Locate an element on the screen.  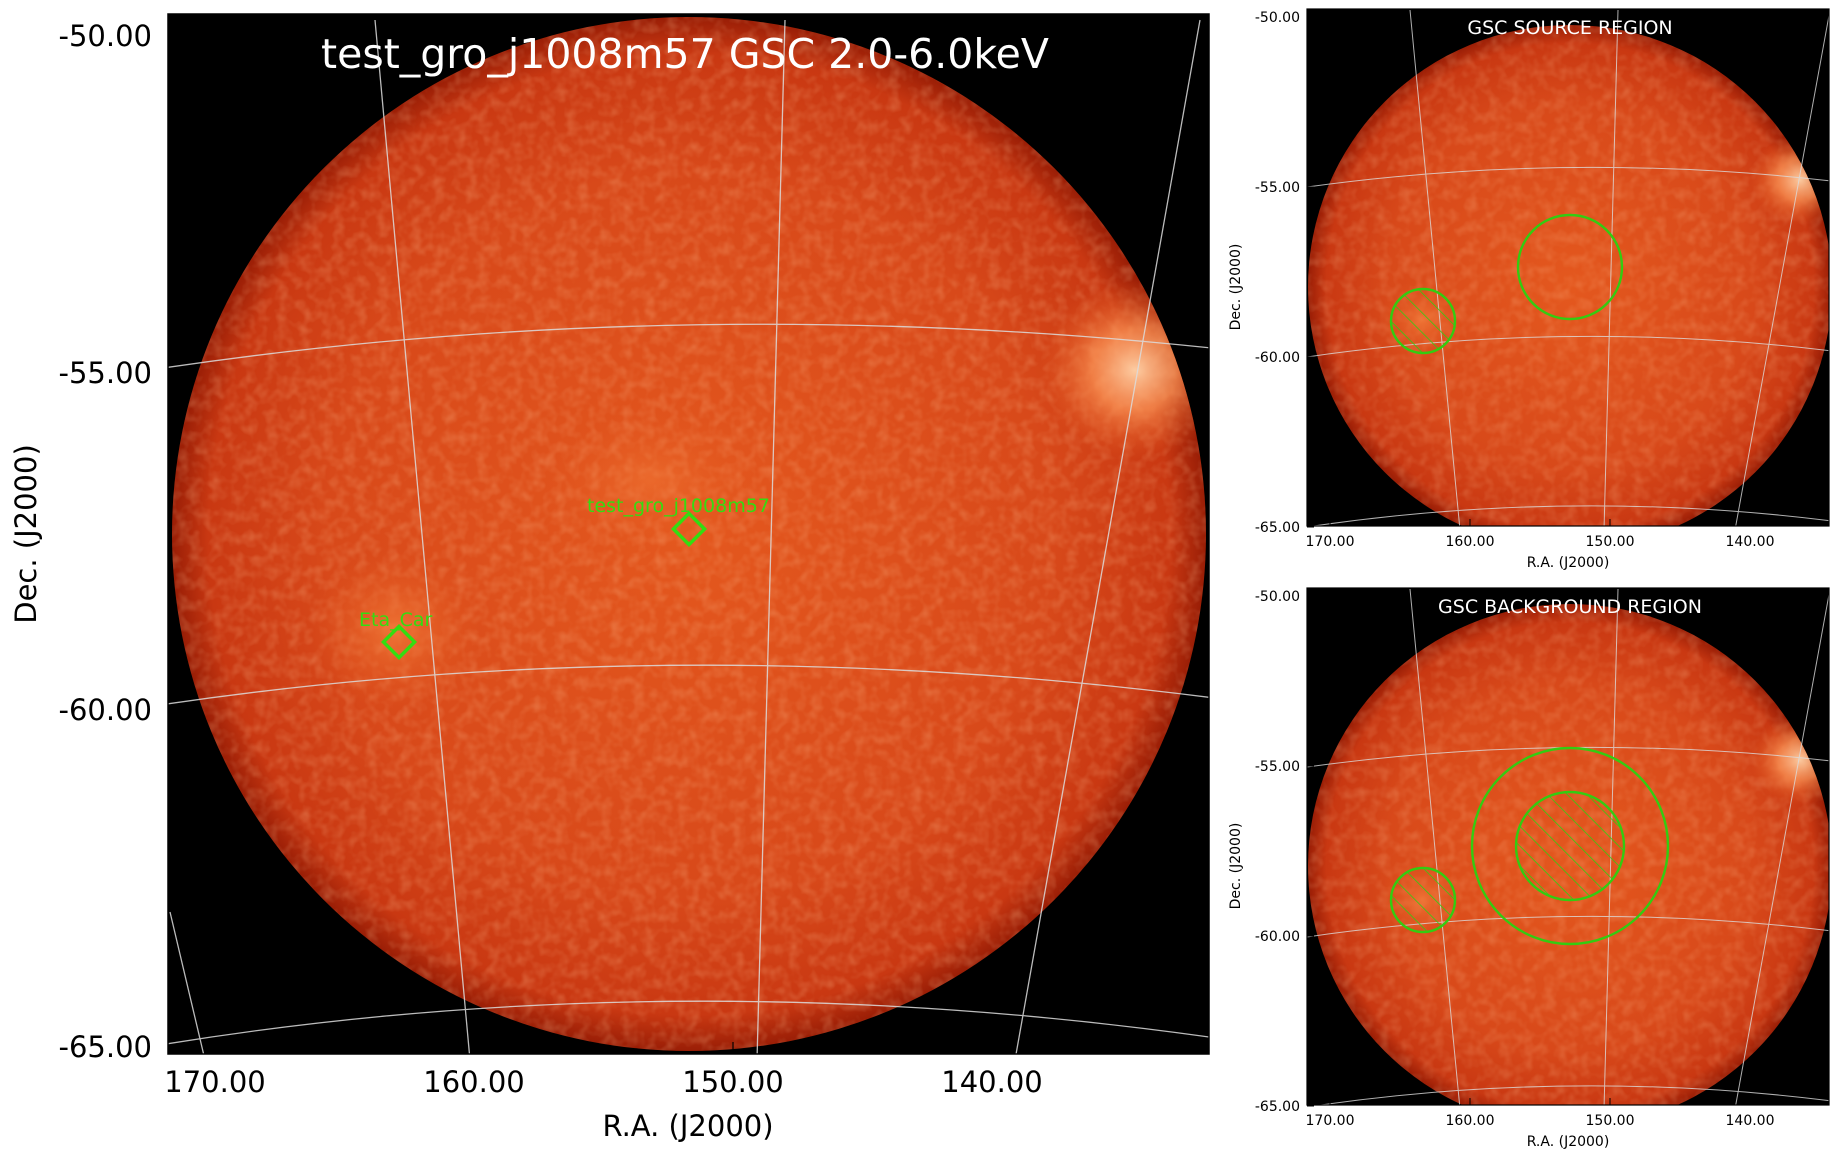
background-ticks is located at coordinates (1529, 851).